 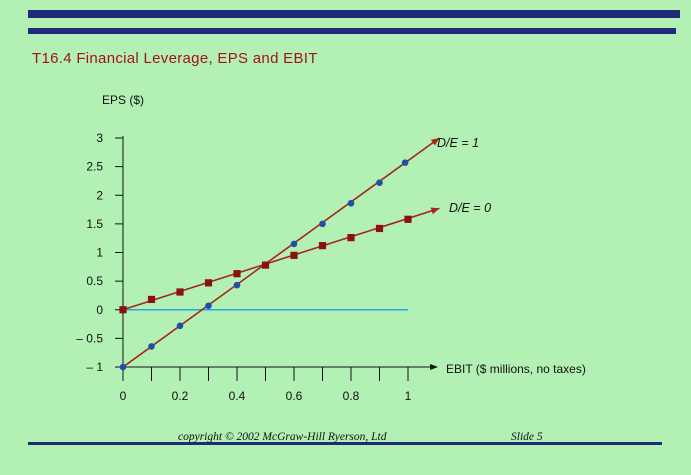 I want to click on x-axis-label: EBIT ($ millions, no taxes), so click(x=516, y=369).